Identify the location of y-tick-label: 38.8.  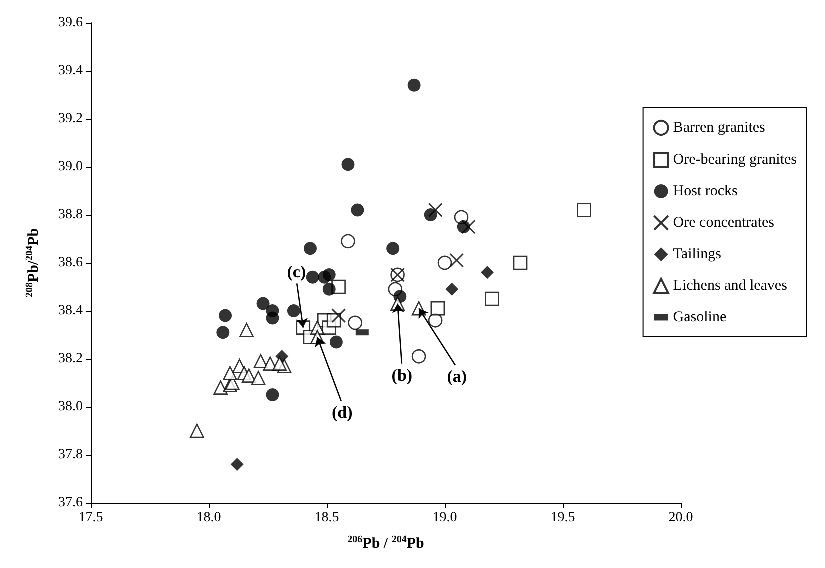
(70, 215).